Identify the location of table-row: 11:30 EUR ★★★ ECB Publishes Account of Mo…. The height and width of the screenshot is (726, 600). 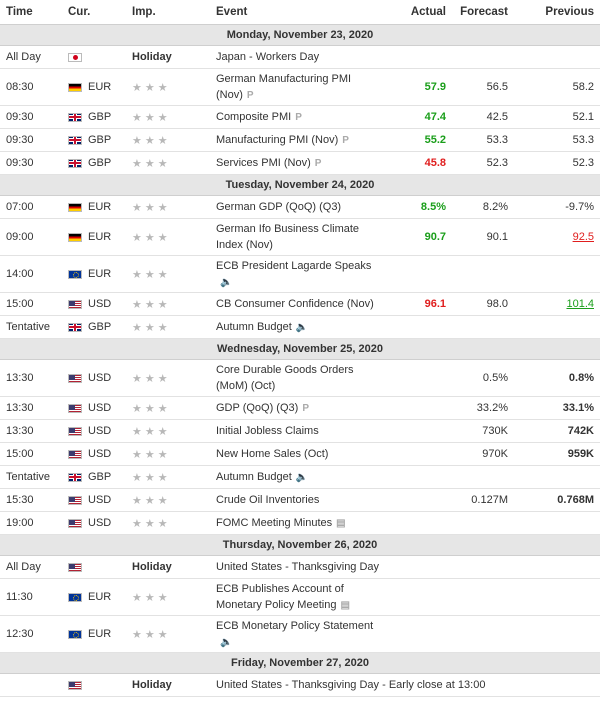
(300, 597).